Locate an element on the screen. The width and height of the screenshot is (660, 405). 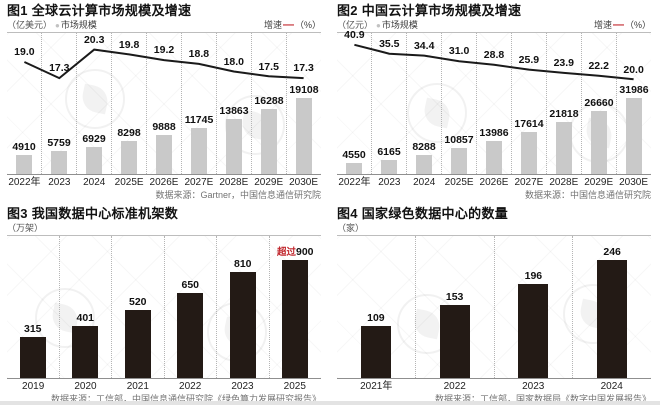
bar-value-label: 26660 is located at coordinates (599, 102).